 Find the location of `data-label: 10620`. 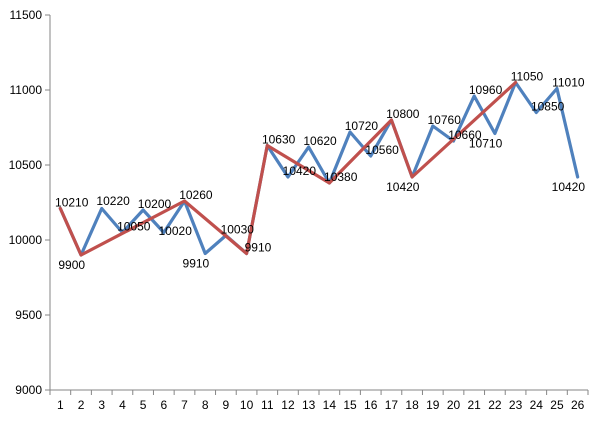

data-label: 10620 is located at coordinates (320, 141).